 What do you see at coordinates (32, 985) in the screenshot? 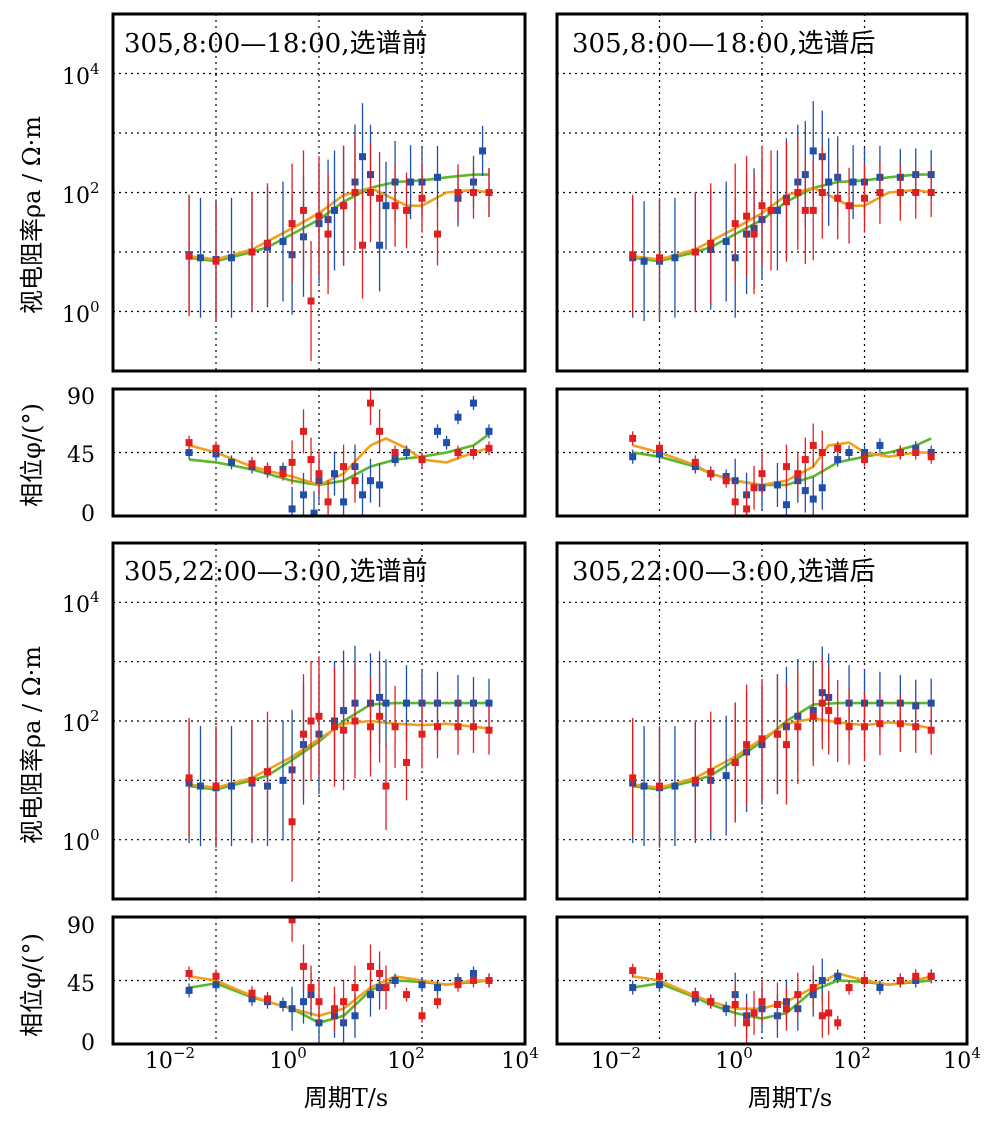
I see `phase-axis-label: 相位φ/(°)` at bounding box center [32, 985].